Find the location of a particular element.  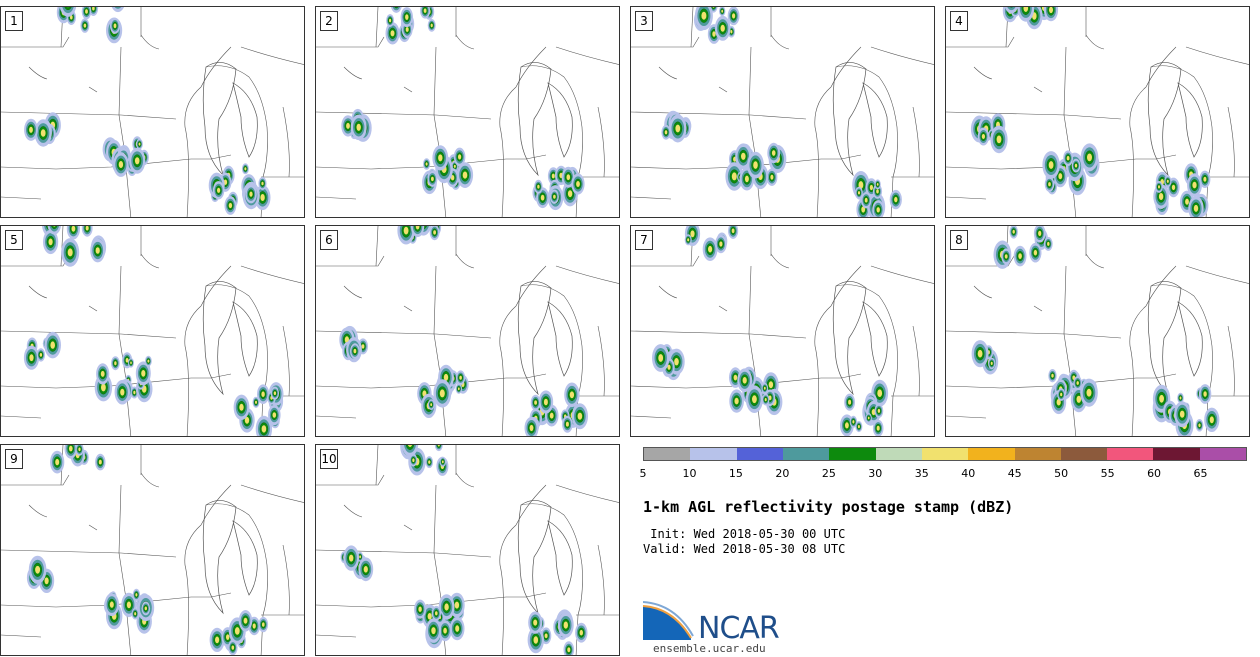

panel-number: 8 is located at coordinates (959, 240).